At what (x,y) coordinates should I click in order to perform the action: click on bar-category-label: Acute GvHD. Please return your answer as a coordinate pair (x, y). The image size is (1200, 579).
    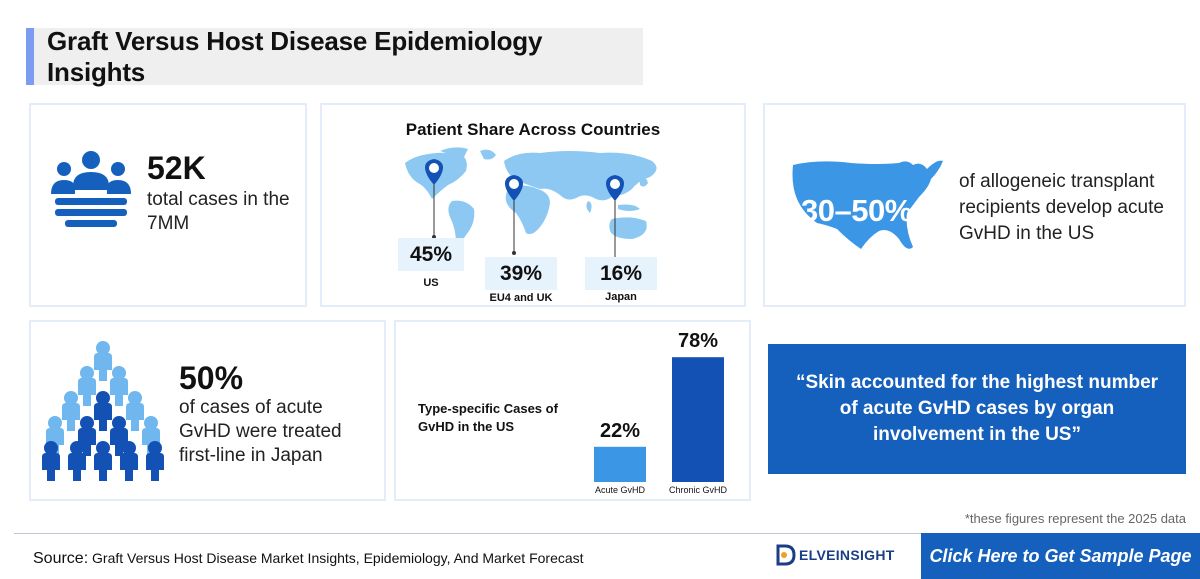
    Looking at the image, I should click on (620, 490).